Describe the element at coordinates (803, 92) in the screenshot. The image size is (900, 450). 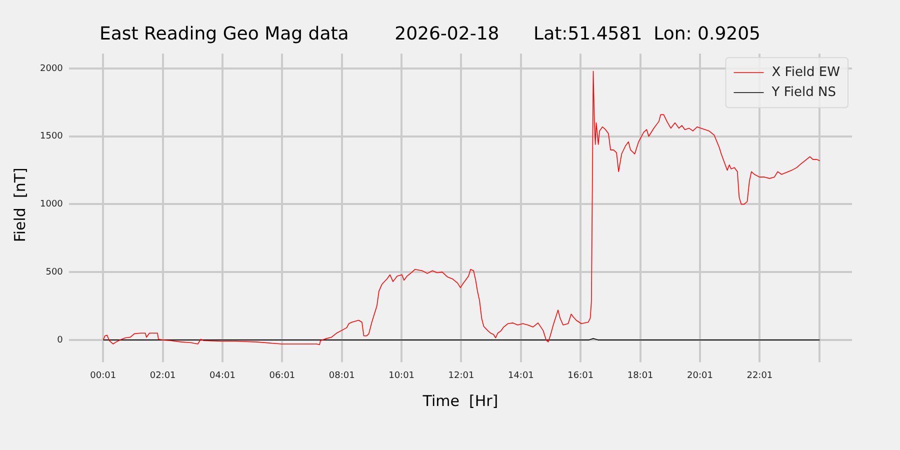
I see `legend-label: Y Field NS` at that location.